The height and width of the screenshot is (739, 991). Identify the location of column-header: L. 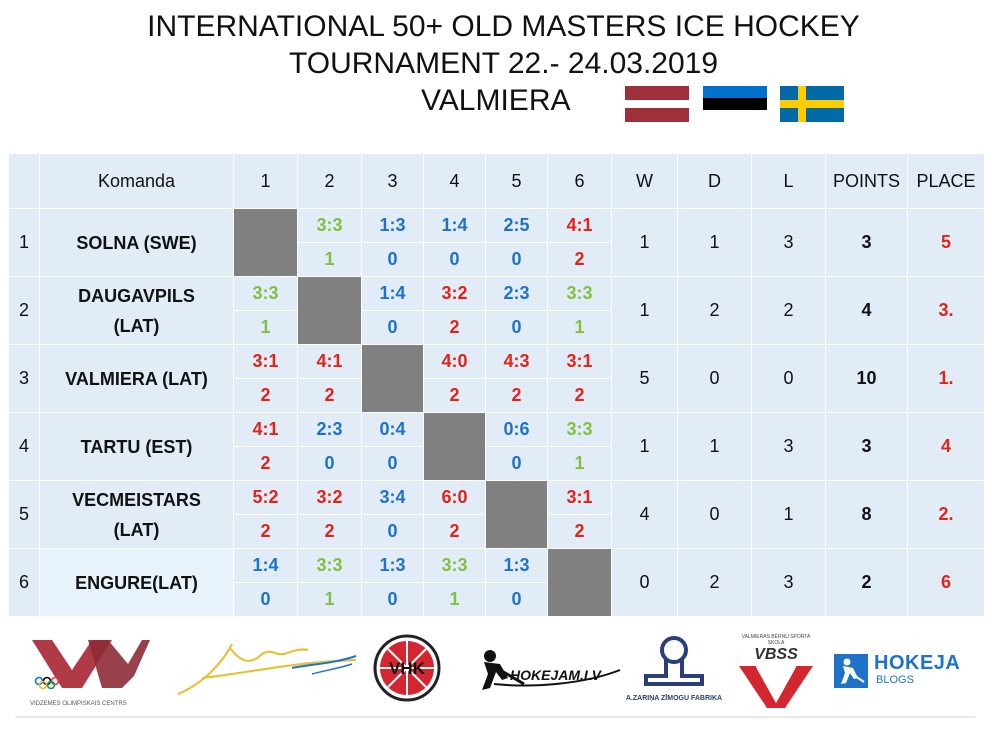
(788, 181).